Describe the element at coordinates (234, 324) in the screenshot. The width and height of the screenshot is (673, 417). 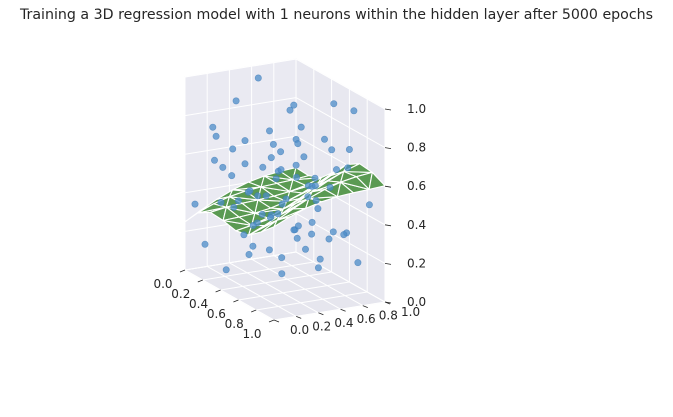
I see `x-tick-label: 0.8` at that location.